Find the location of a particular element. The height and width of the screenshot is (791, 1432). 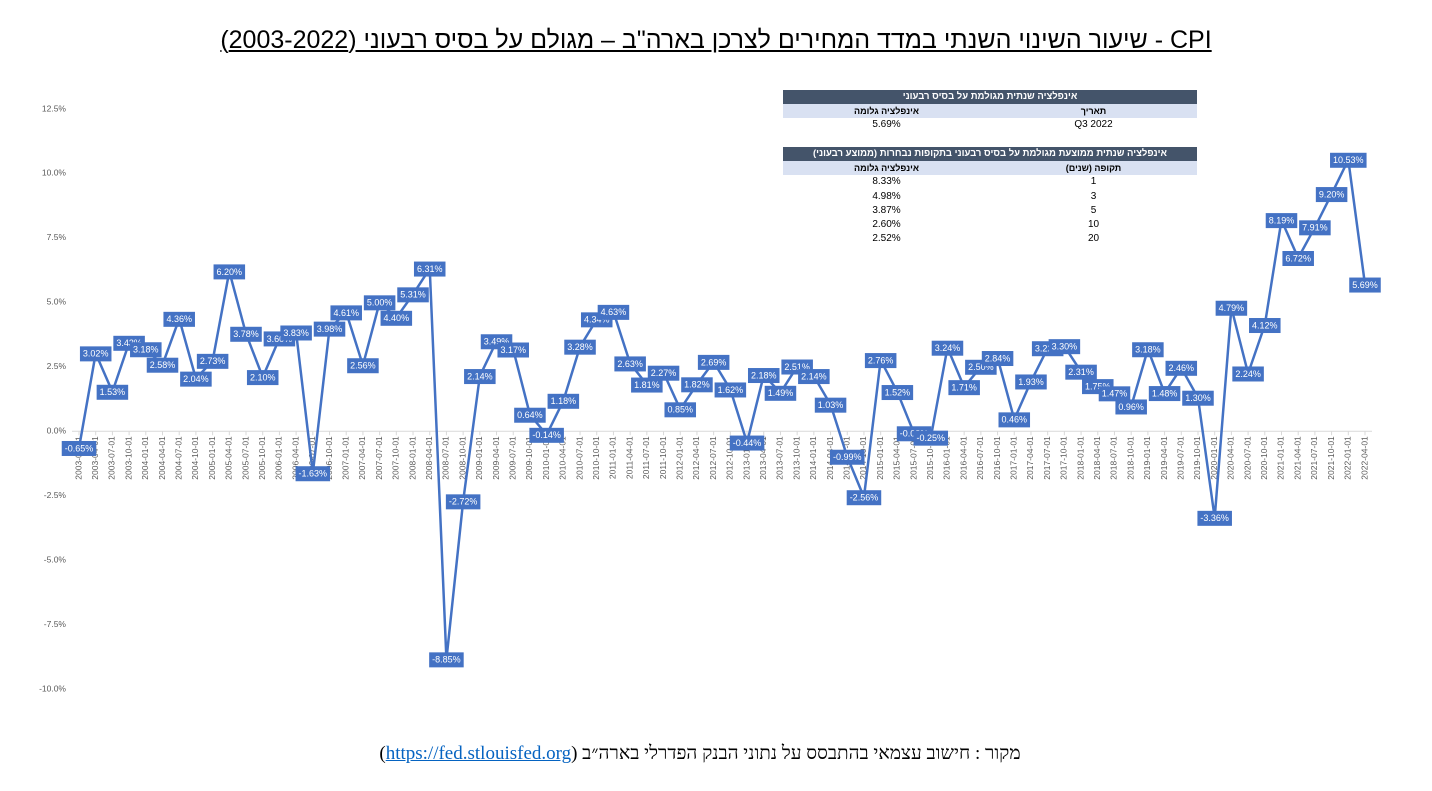

data-label: 1.52% is located at coordinates (897, 393).